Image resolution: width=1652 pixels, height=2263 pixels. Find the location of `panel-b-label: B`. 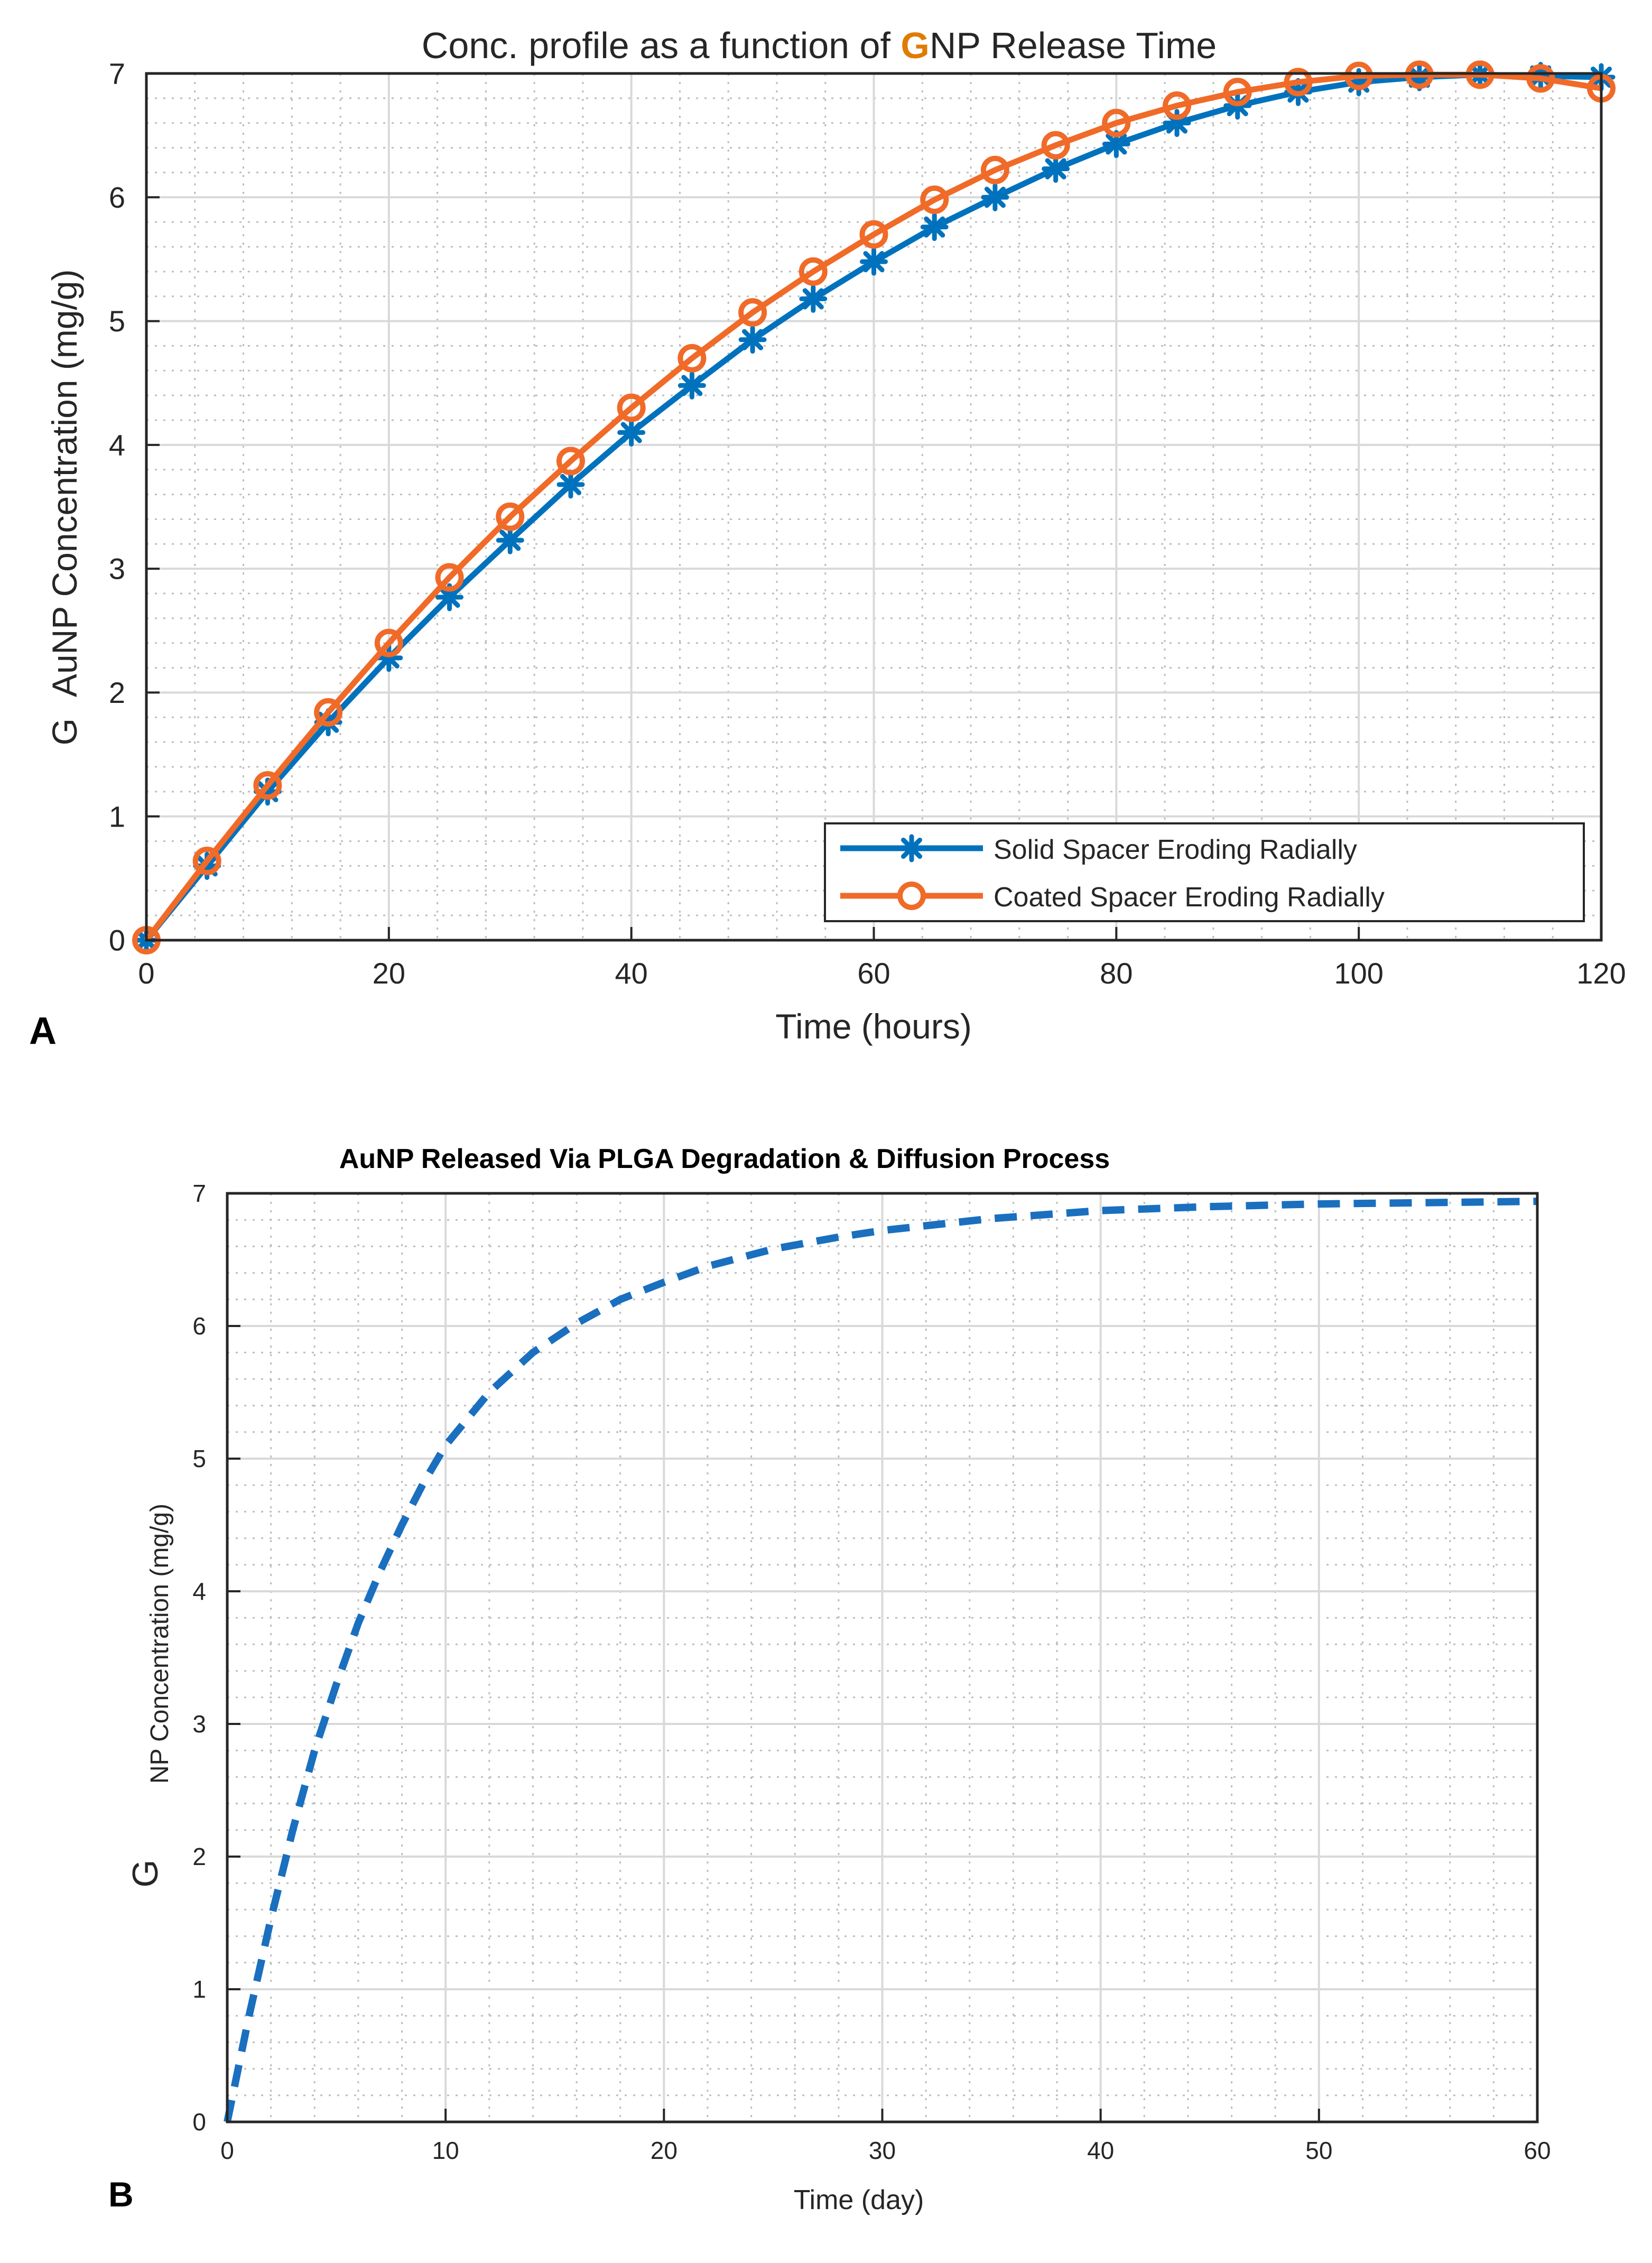

panel-b-label: B is located at coordinates (121, 2194).